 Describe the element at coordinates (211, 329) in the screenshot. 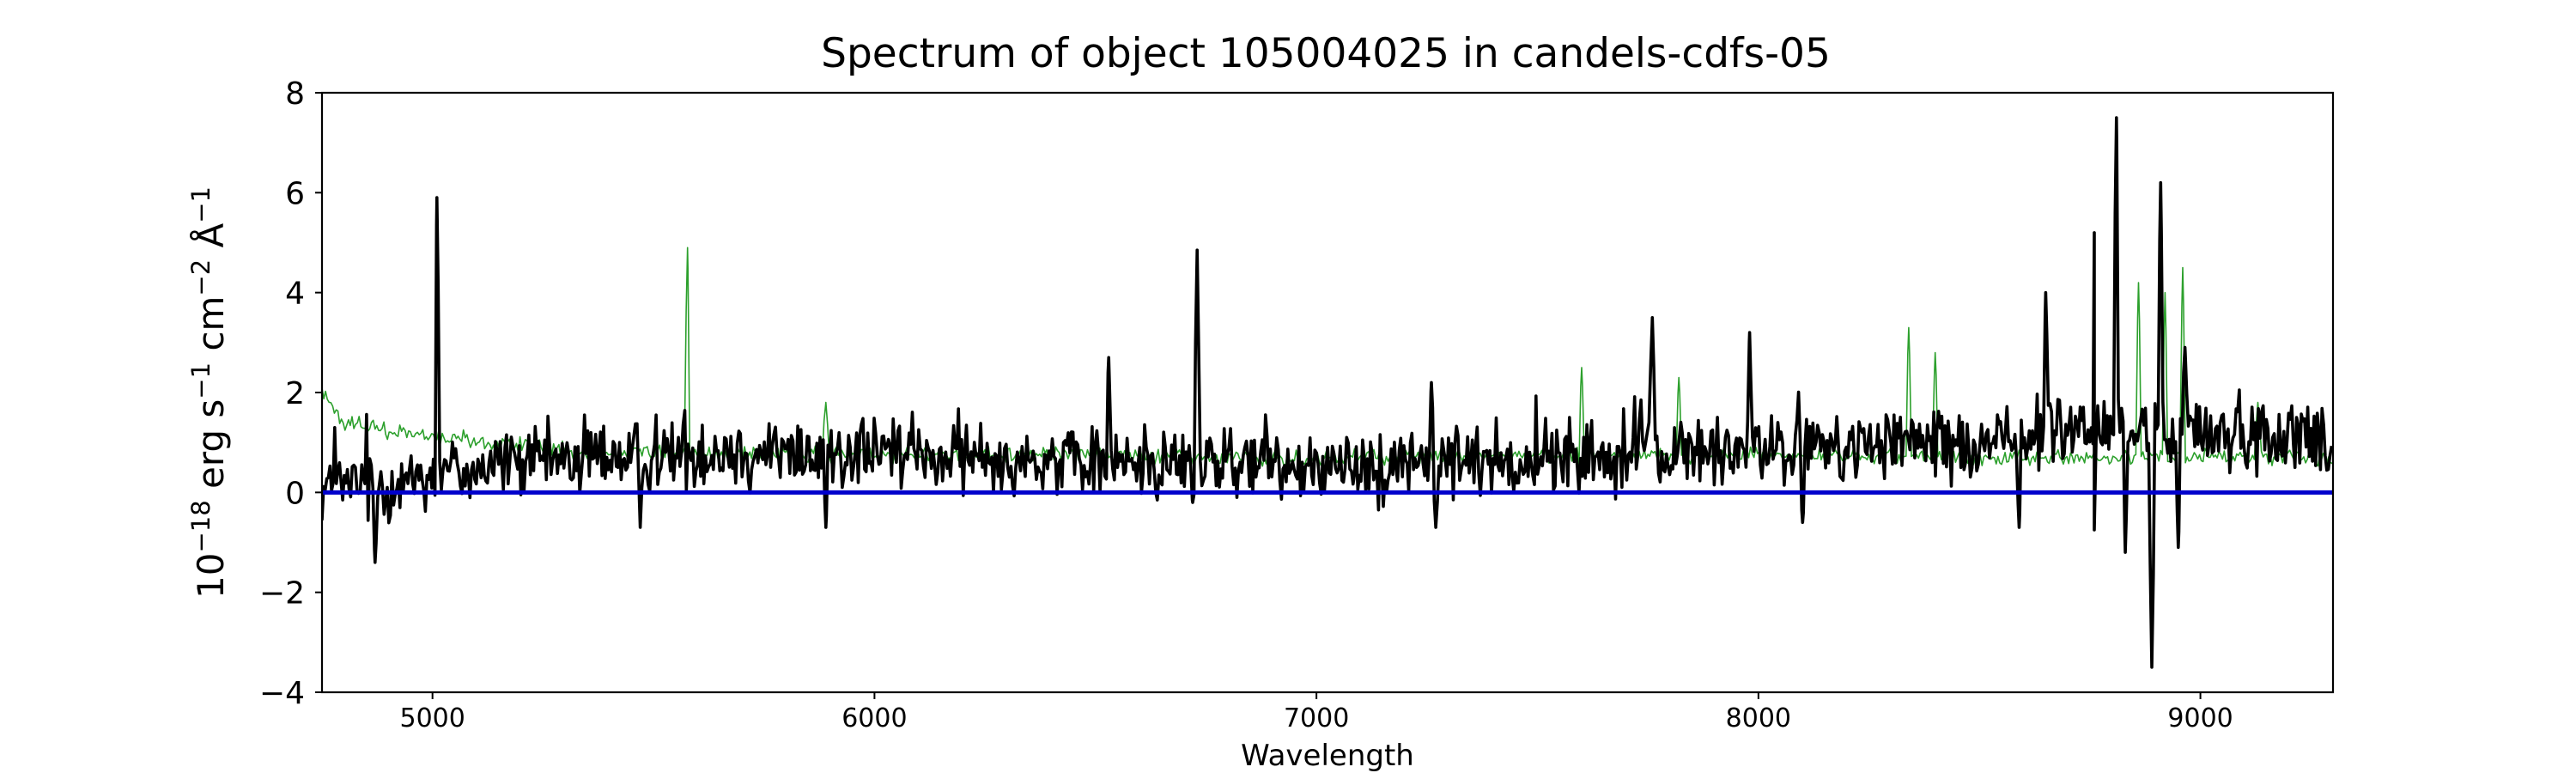

I see `y-label-part: cm` at that location.